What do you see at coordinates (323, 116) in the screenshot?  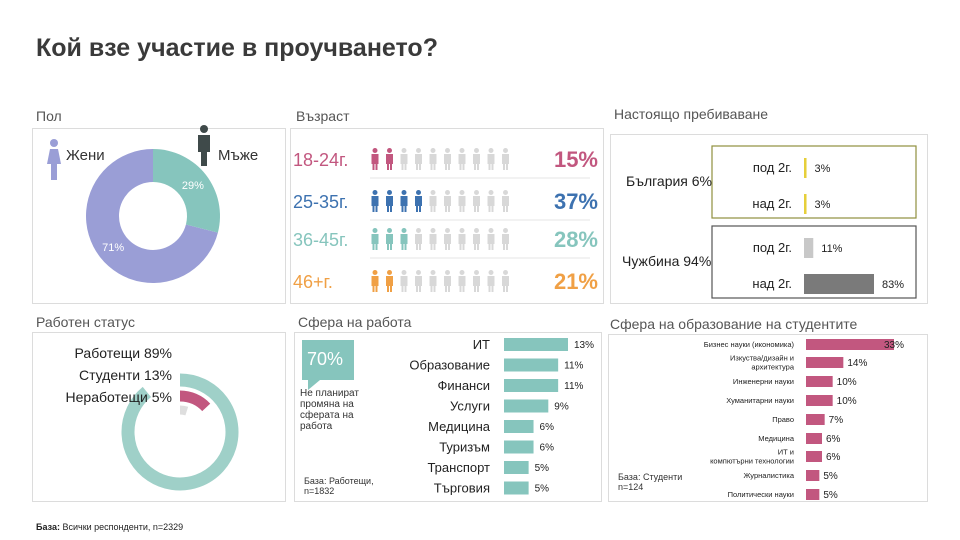 I see `section-age-label: Възраст` at bounding box center [323, 116].